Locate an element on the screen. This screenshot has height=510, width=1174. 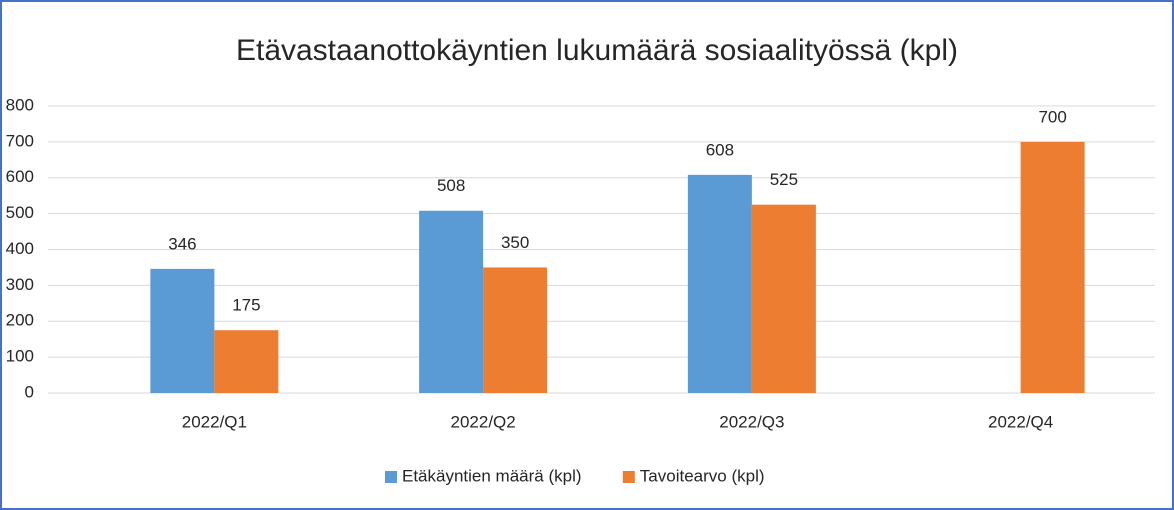
legend-label: Tavoitearvo (kpl) is located at coordinates (702, 475).